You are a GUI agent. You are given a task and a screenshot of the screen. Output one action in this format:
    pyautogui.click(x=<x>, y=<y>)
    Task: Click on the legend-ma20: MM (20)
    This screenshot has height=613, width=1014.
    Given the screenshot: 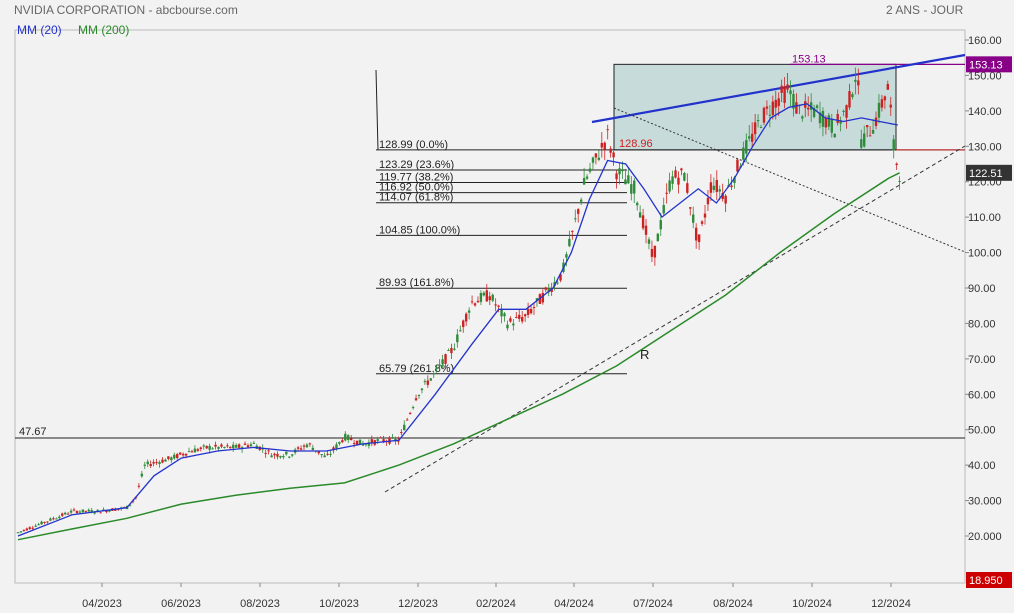 What is the action you would take?
    pyautogui.click(x=39, y=30)
    